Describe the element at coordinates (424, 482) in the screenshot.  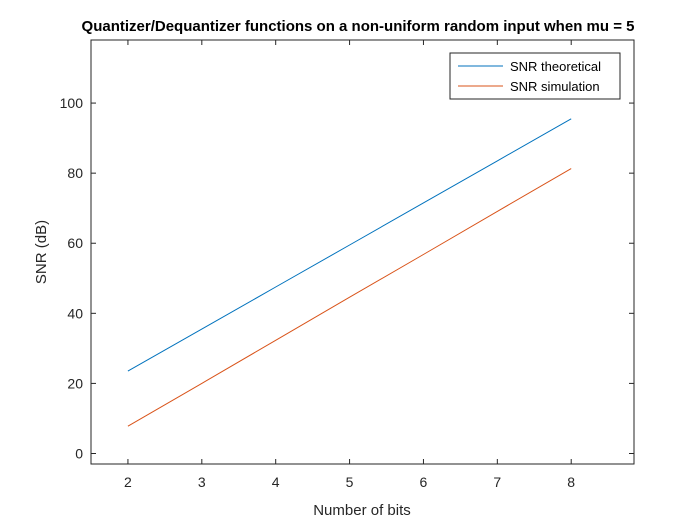
I see `x-tick-label: 6` at that location.